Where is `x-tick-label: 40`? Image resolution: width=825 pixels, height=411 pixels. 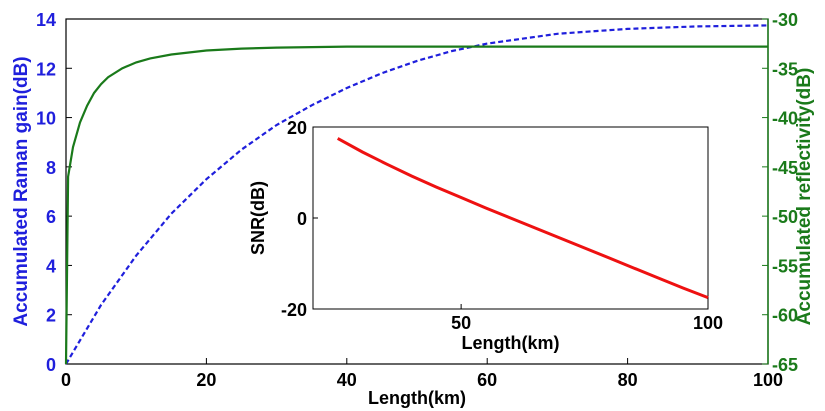 x-tick-label: 40 is located at coordinates (347, 380).